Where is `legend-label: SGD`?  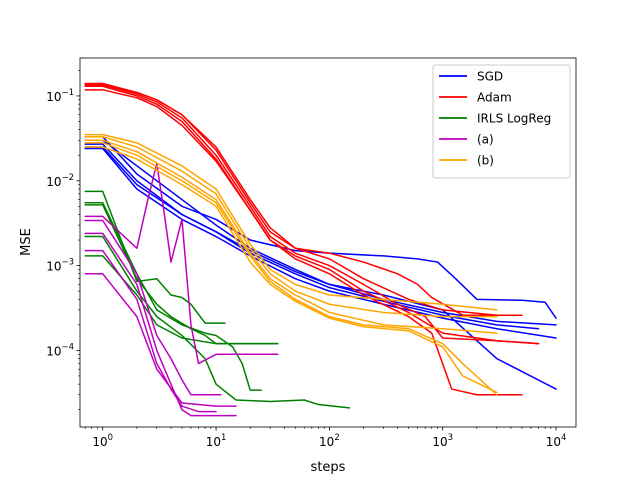 legend-label: SGD is located at coordinates (490, 77).